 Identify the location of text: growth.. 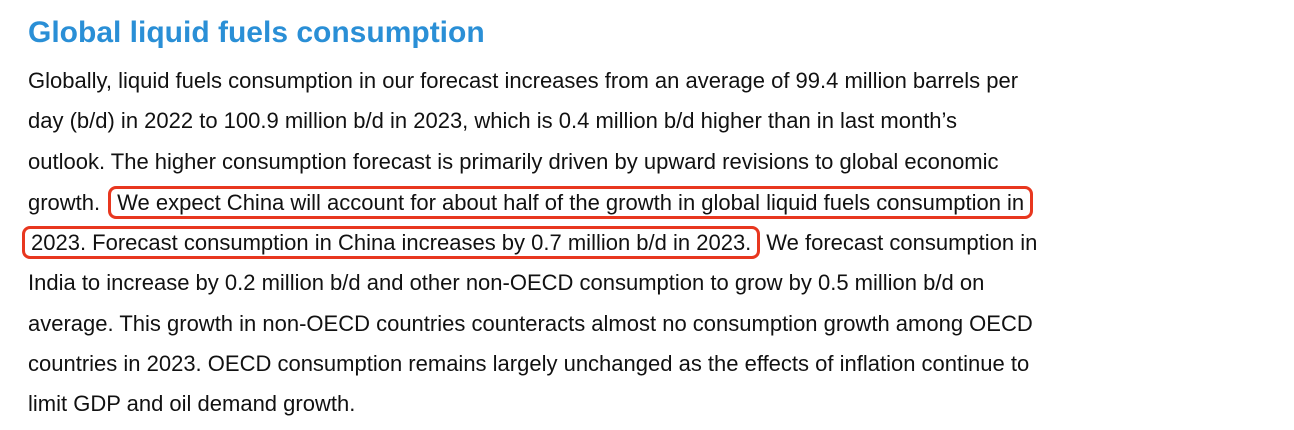
(64, 202).